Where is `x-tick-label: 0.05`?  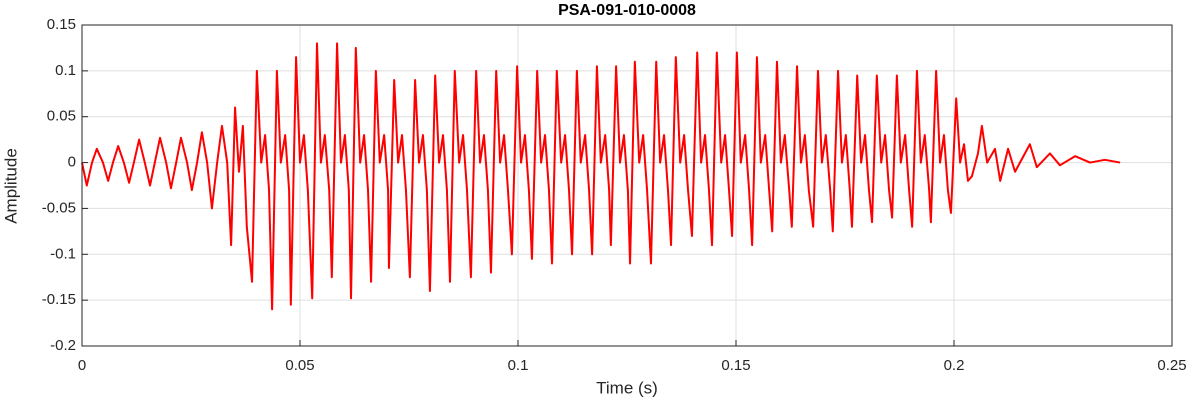 x-tick-label: 0.05 is located at coordinates (299, 365).